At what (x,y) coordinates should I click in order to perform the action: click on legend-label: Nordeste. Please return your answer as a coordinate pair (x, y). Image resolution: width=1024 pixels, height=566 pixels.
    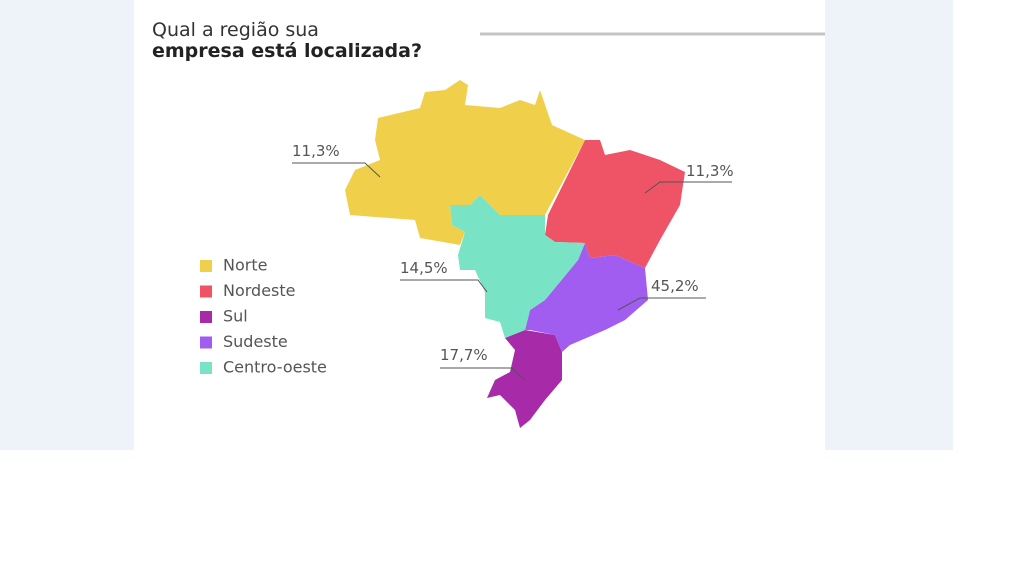
    Looking at the image, I should click on (259, 290).